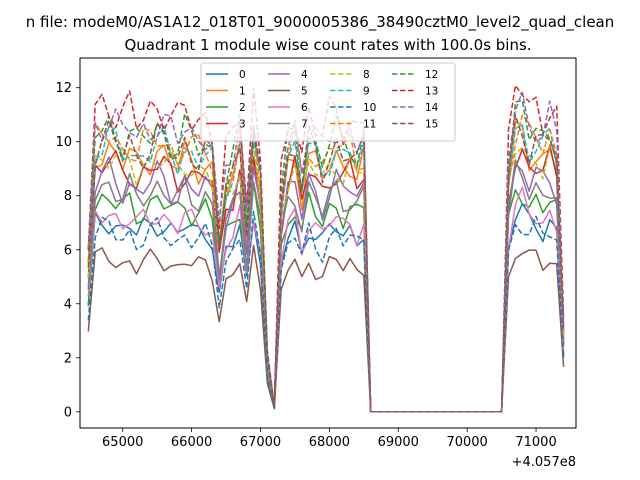 Image resolution: width=640 pixels, height=480 pixels. I want to click on y-tick-label: 8, so click(68, 196).